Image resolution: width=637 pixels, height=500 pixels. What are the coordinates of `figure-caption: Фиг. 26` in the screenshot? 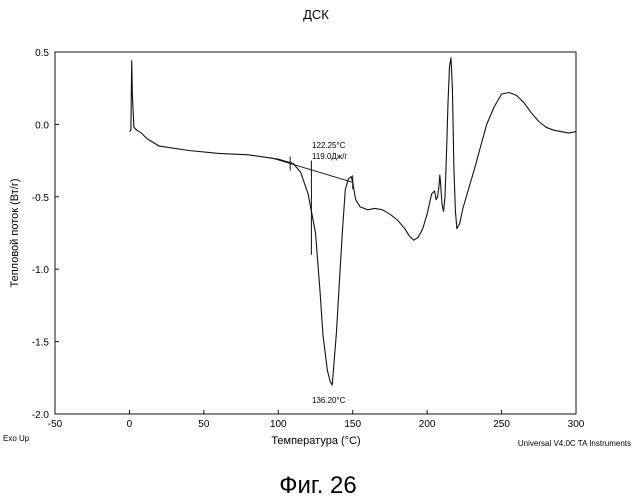 It's located at (318, 485).